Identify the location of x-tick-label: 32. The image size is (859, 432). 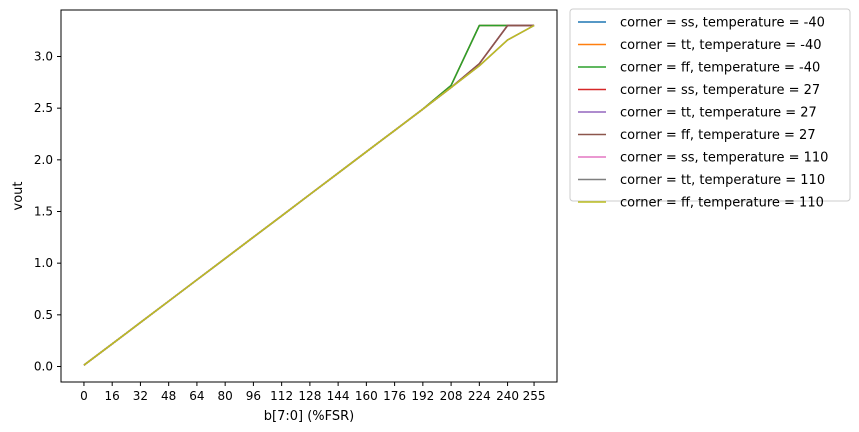
(140, 396).